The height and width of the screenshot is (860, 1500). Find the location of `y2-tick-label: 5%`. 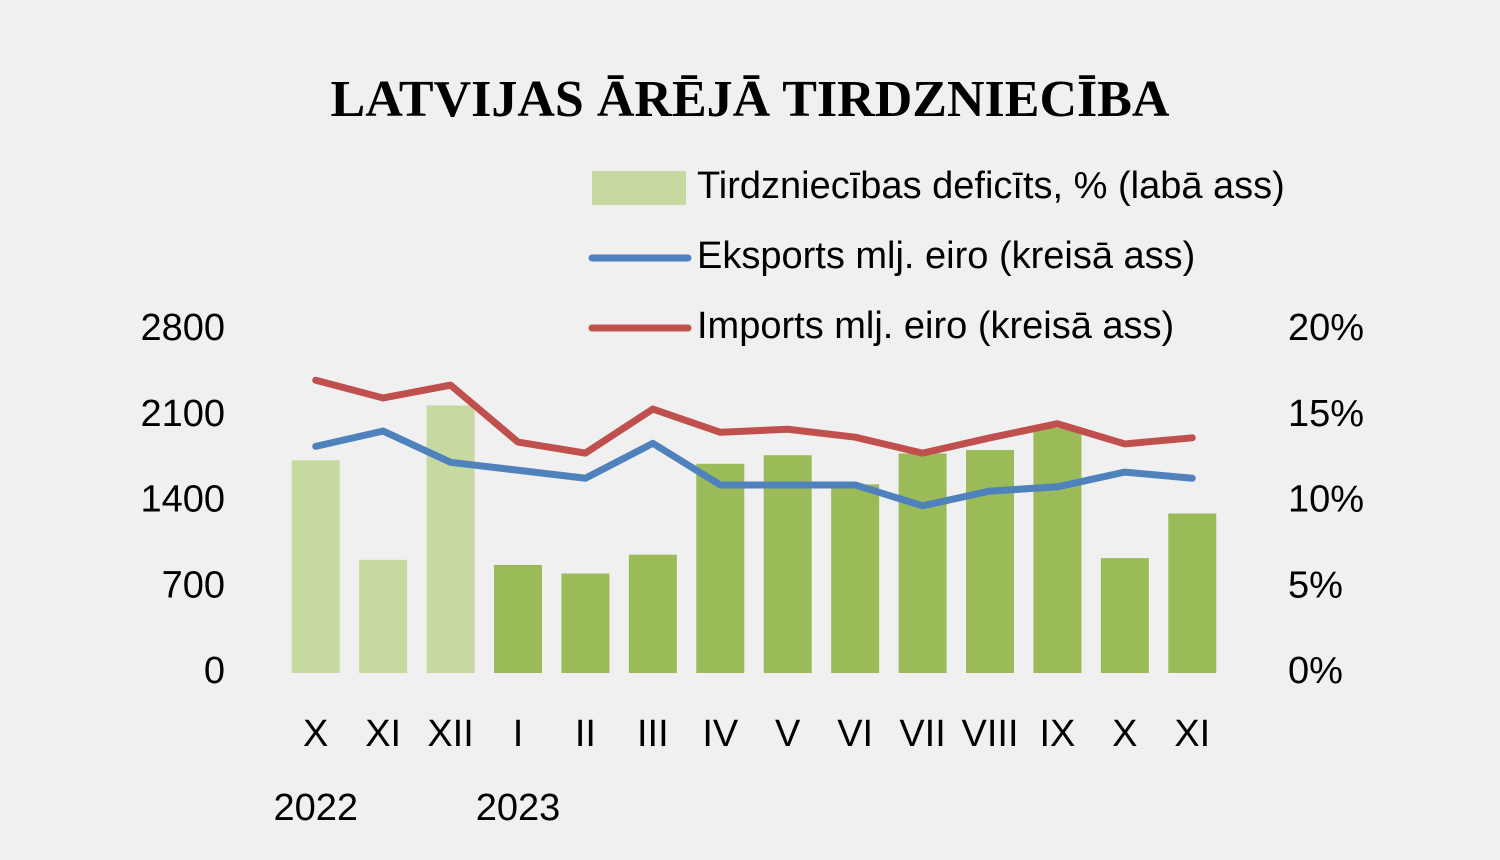

y2-tick-label: 5% is located at coordinates (1315, 585).